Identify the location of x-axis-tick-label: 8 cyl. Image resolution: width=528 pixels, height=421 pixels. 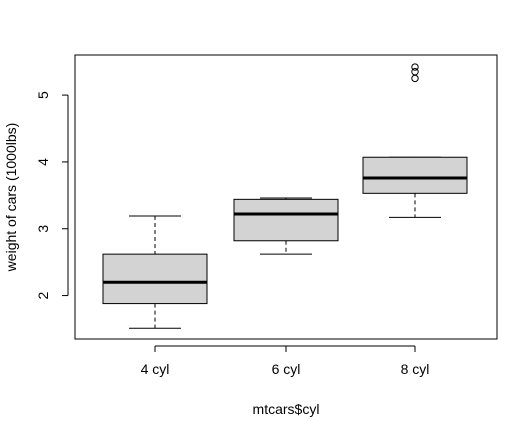
(415, 369).